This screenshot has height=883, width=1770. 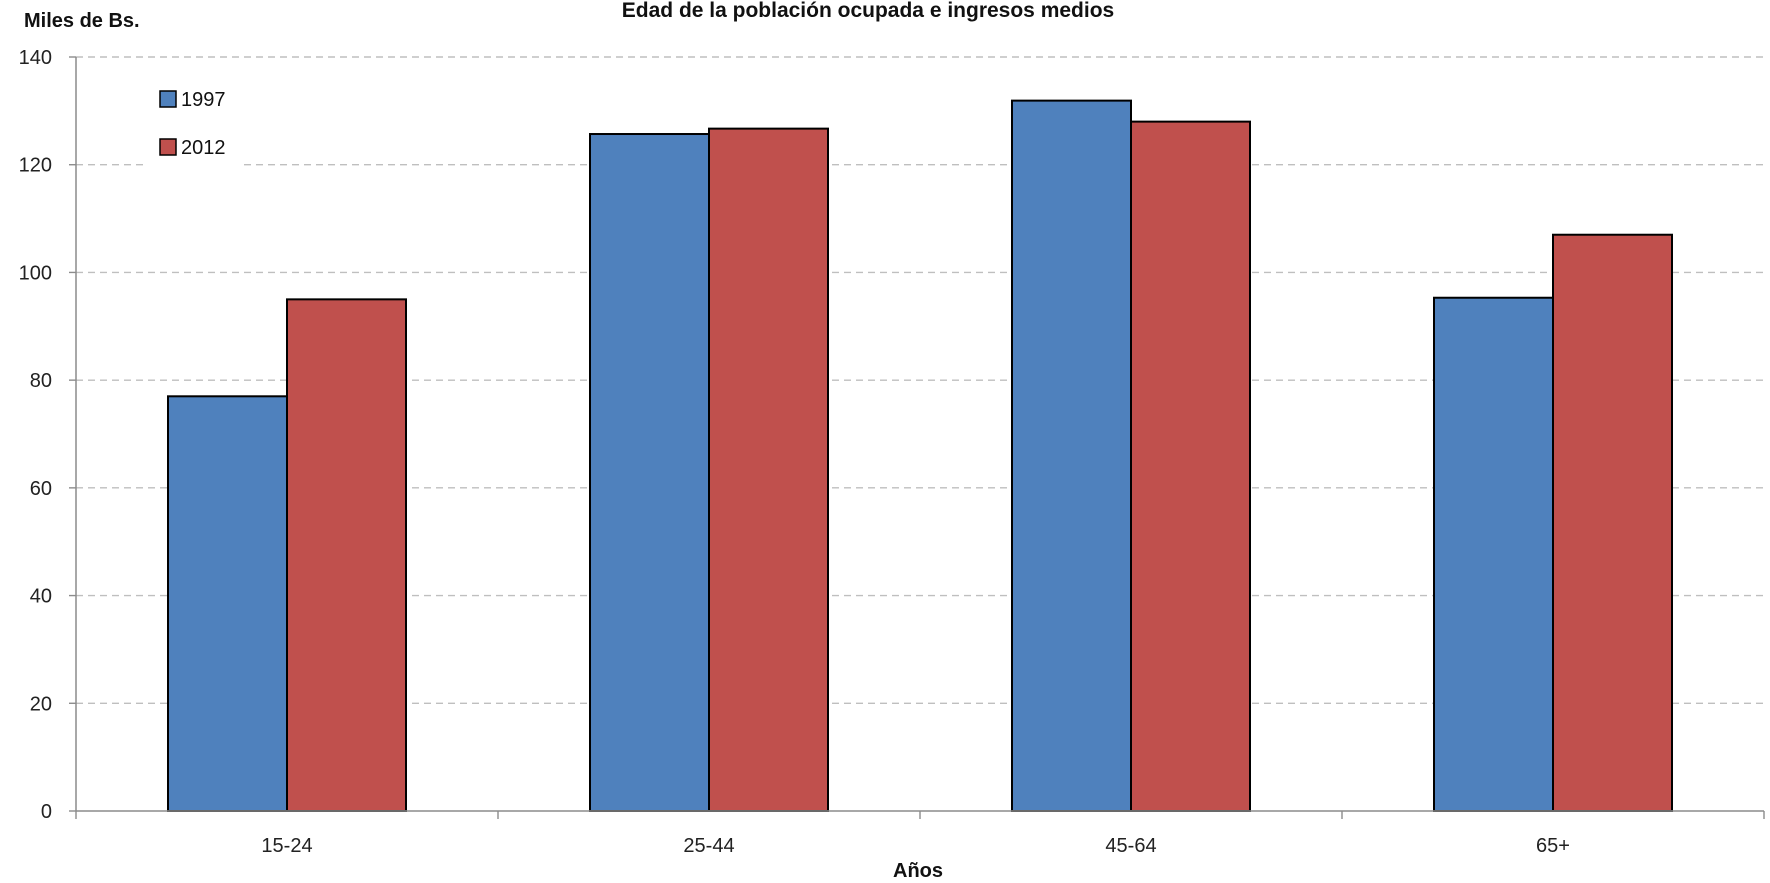 What do you see at coordinates (203, 100) in the screenshot?
I see `legend-label-1997: 1997` at bounding box center [203, 100].